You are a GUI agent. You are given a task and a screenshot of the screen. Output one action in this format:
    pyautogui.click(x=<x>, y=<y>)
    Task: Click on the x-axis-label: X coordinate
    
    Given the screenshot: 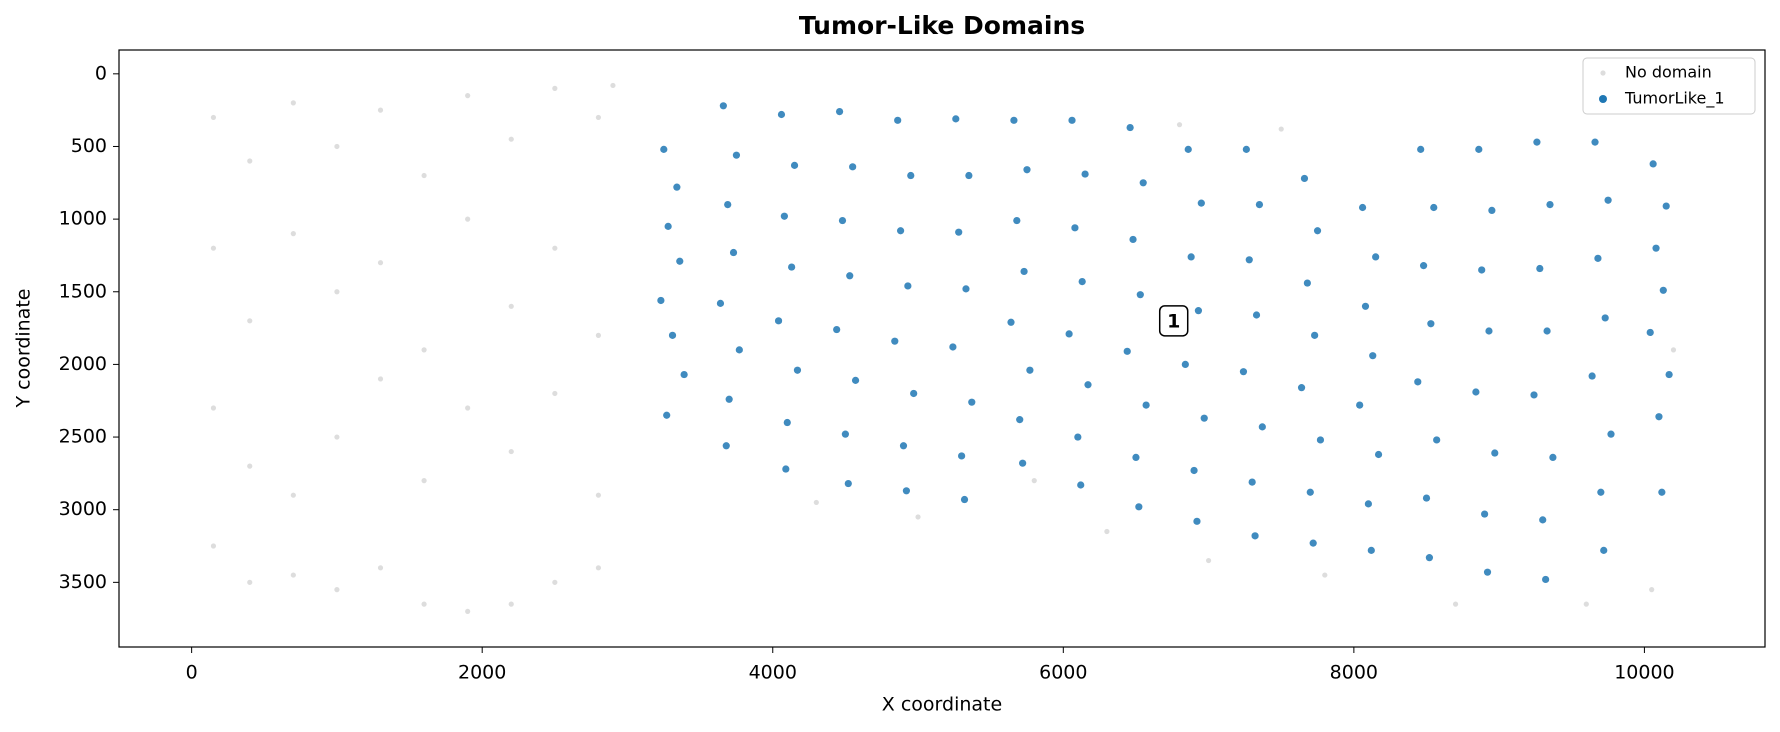 What is the action you would take?
    pyautogui.click(x=942, y=705)
    